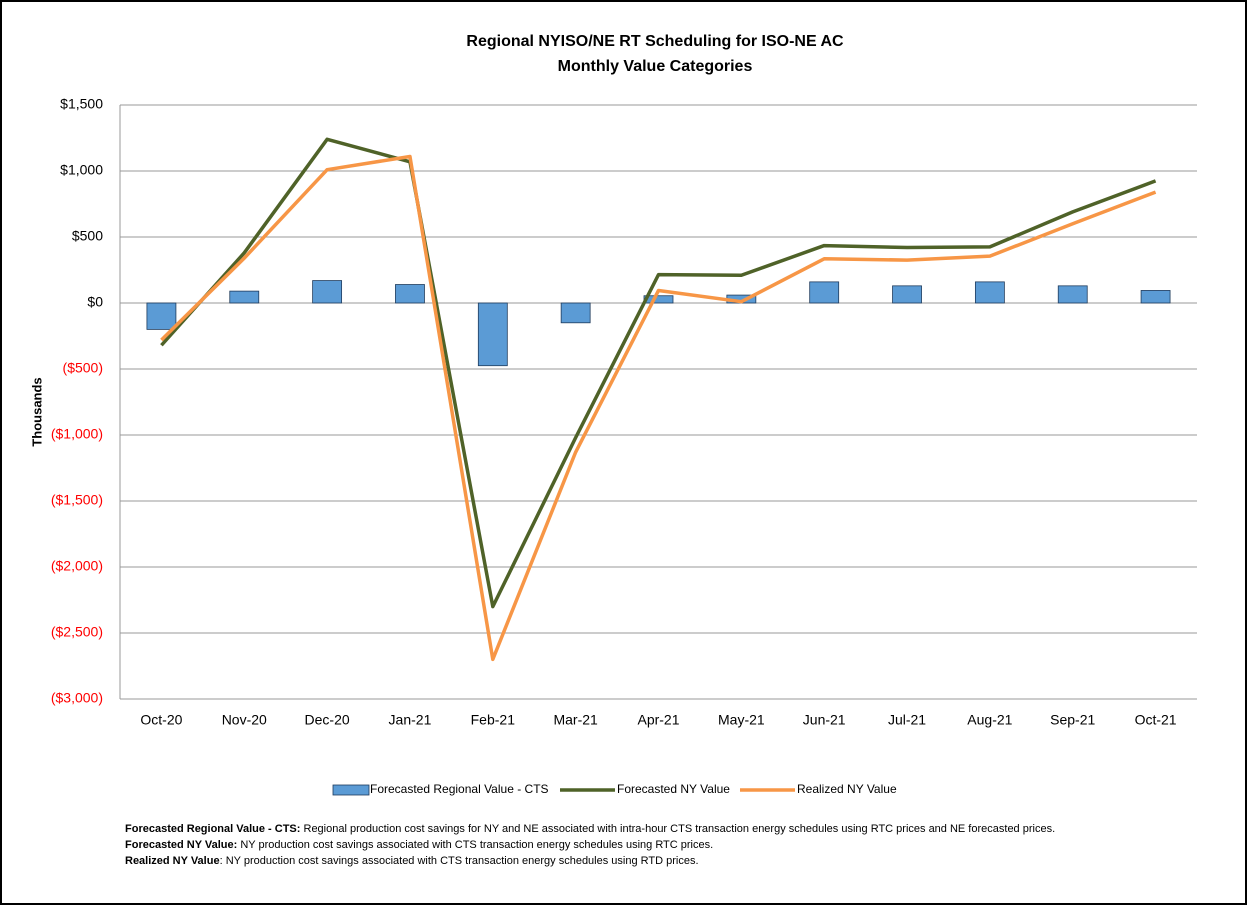  What do you see at coordinates (172, 861) in the screenshot?
I see `footnote-term: Realized NY Value` at bounding box center [172, 861].